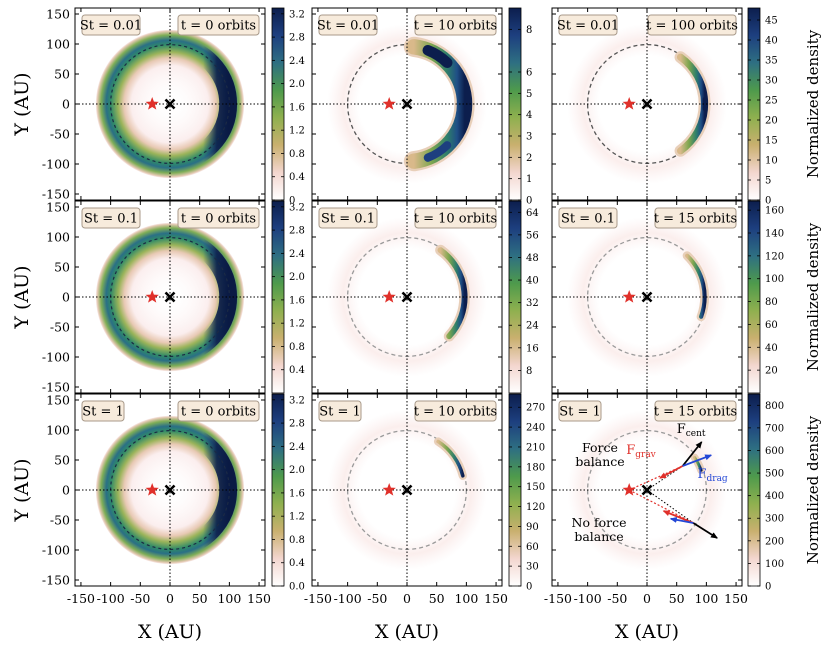 Image resolution: width=830 pixels, height=645 pixels. What do you see at coordinates (532, 527) in the screenshot?
I see `colorbar-tick-label: 90` at bounding box center [532, 527].